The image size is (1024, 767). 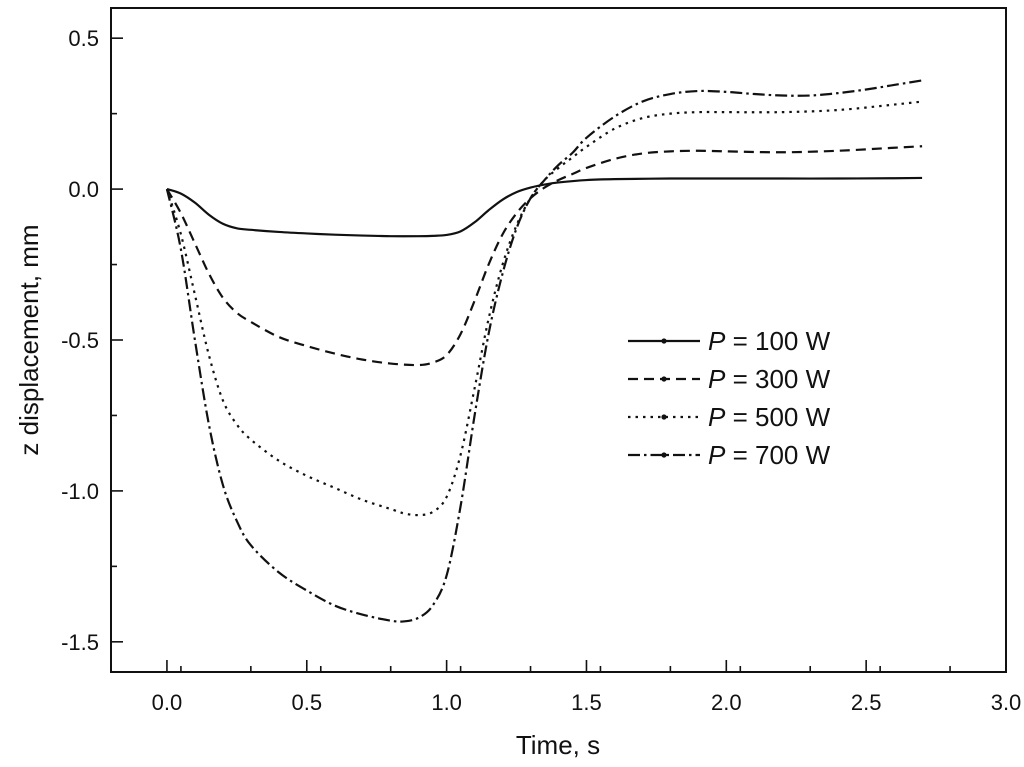 What do you see at coordinates (83, 38) in the screenshot?
I see `y-tick-label: 0.5` at bounding box center [83, 38].